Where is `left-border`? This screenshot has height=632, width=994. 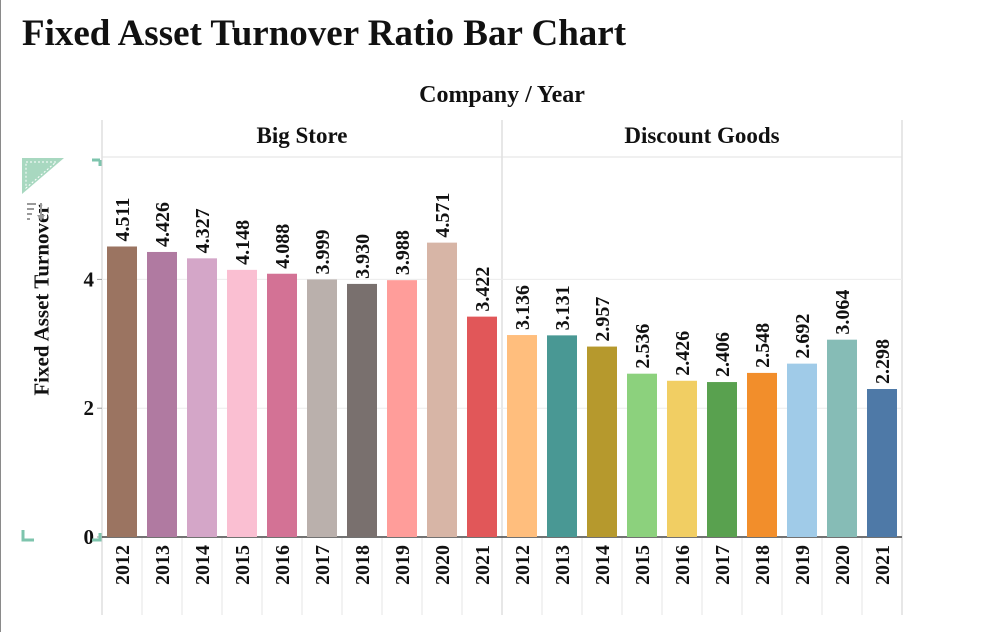
left-border is located at coordinates (0, 316).